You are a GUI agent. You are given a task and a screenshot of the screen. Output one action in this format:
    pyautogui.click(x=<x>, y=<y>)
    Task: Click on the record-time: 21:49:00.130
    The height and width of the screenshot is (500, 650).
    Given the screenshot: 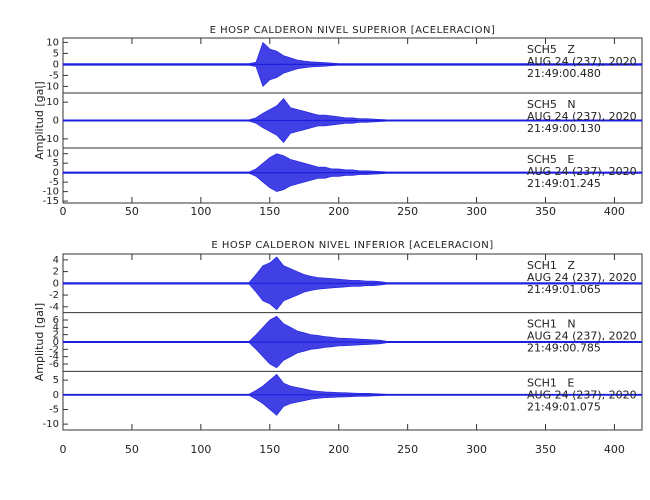 What is the action you would take?
    pyautogui.click(x=564, y=128)
    